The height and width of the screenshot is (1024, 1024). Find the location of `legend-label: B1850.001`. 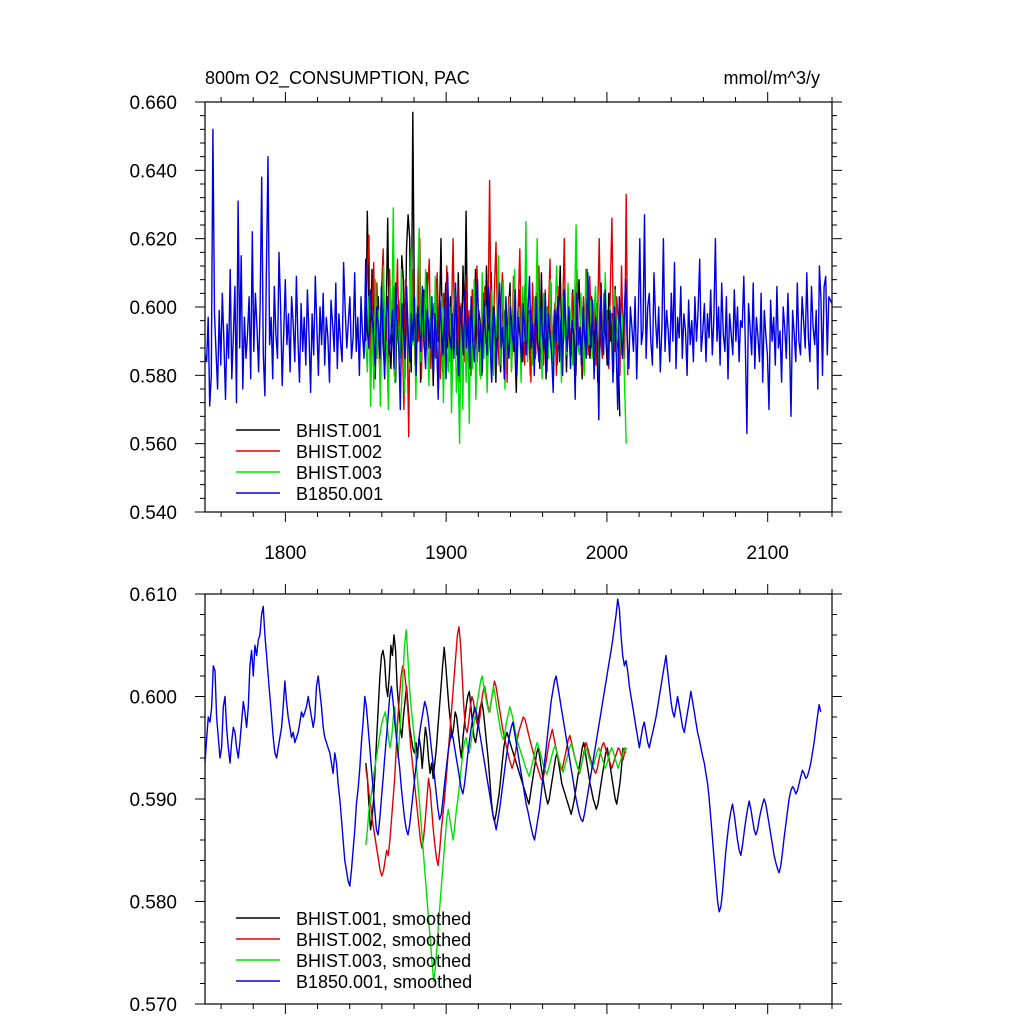

legend-label: B1850.001 is located at coordinates (339, 494).